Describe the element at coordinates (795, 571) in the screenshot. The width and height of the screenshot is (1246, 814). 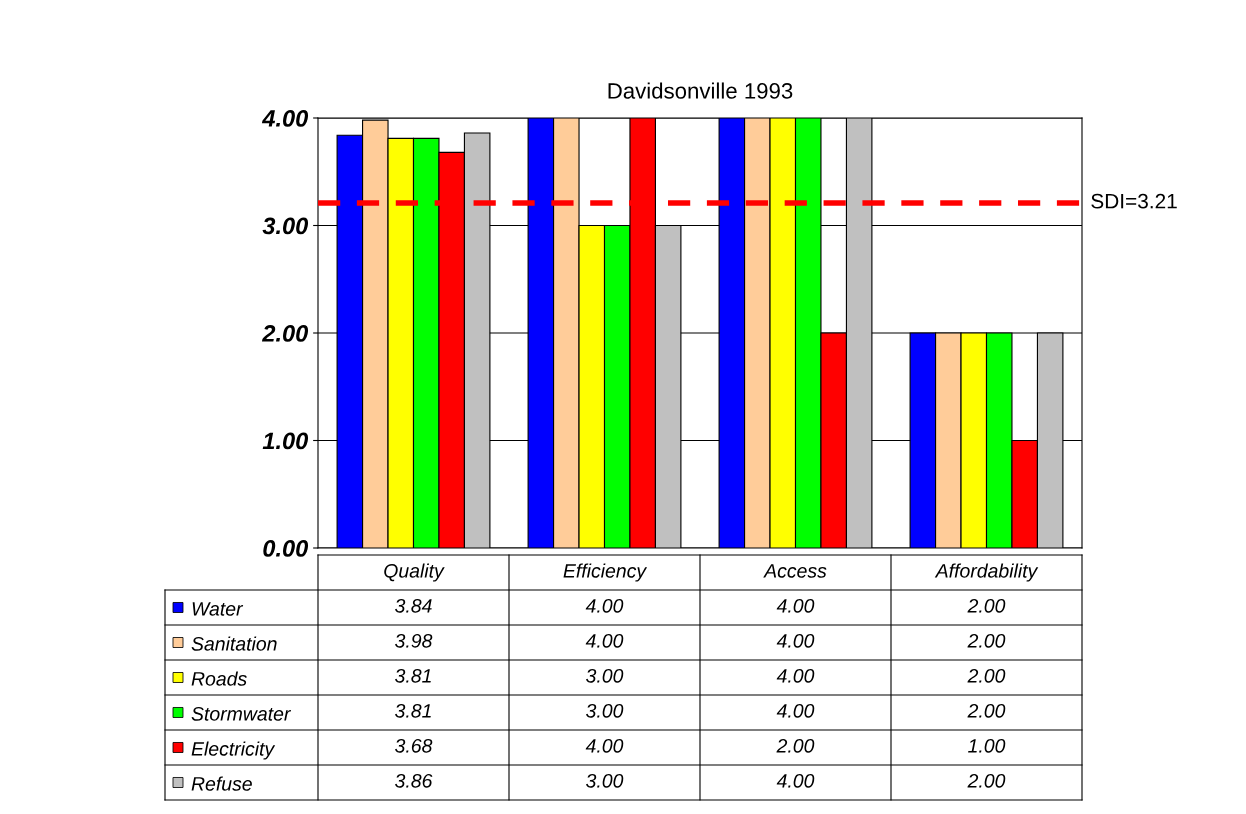
I see `x-tick-label: Access` at that location.